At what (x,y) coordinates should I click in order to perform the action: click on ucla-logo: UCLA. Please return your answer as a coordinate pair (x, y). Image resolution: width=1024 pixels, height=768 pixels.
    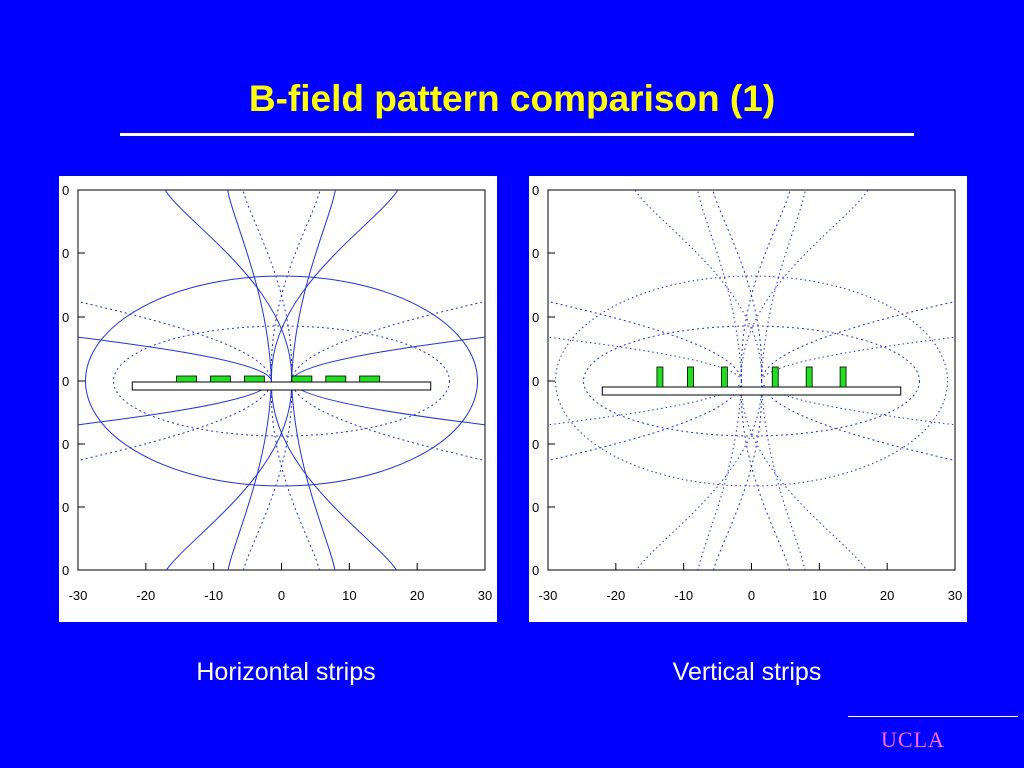
    Looking at the image, I should click on (913, 739).